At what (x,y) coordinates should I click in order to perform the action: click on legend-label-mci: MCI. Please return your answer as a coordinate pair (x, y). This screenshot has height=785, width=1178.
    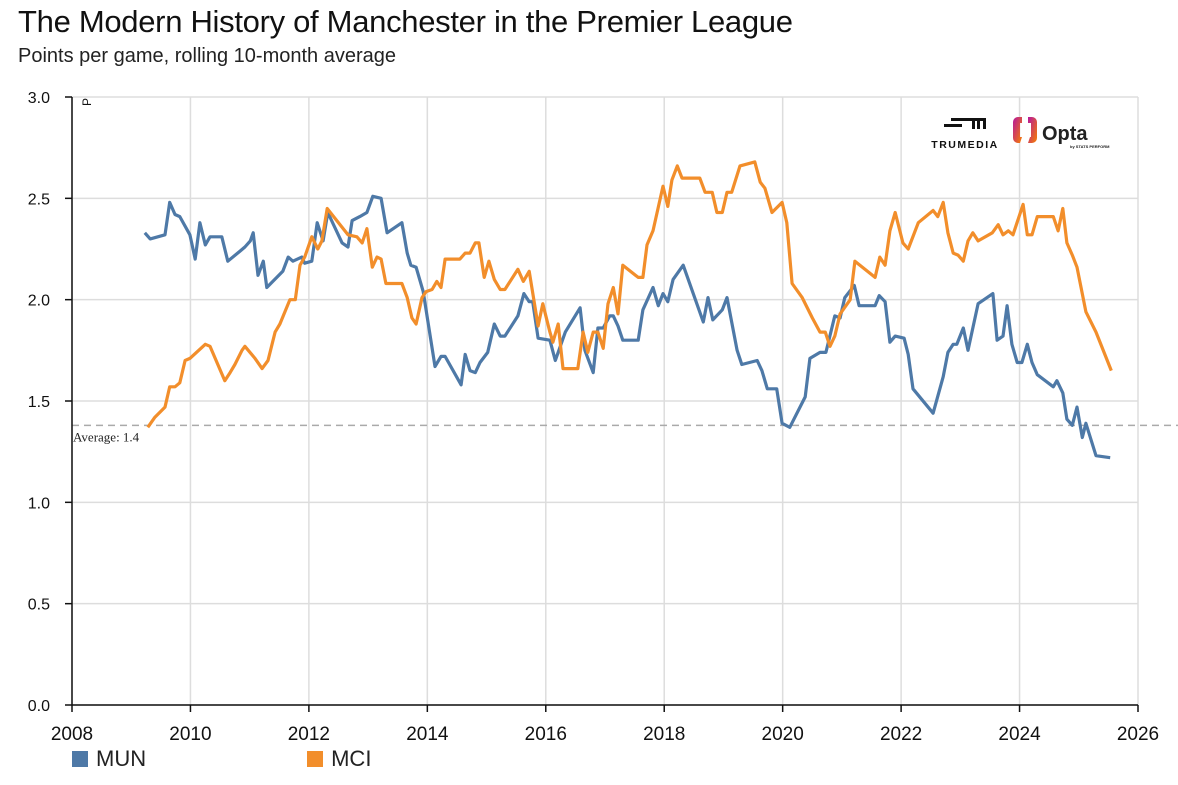
    Looking at the image, I should click on (351, 758).